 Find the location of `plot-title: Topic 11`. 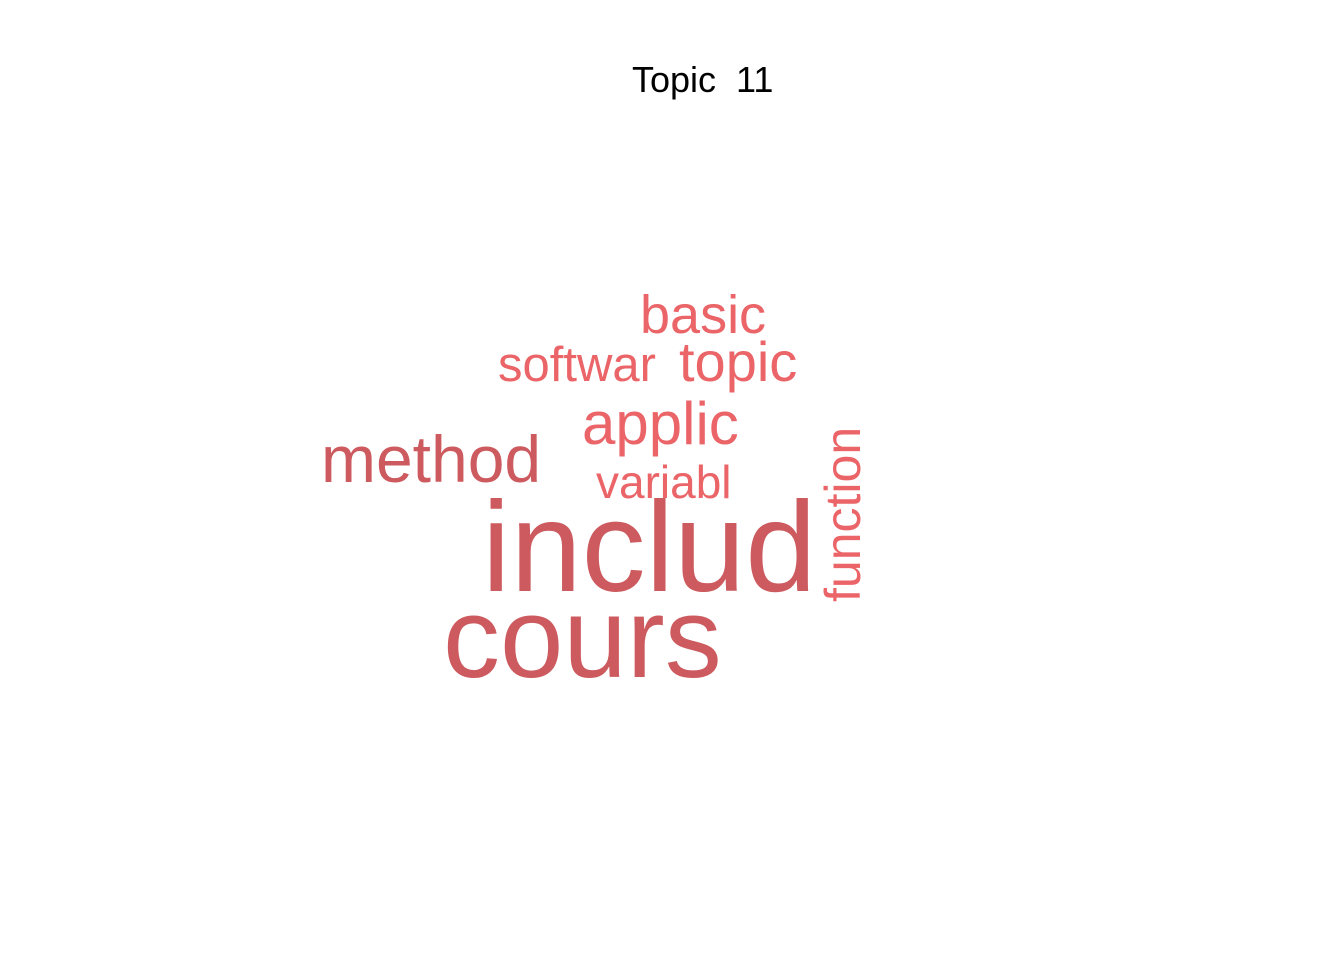

plot-title: Topic 11 is located at coordinates (703, 79).